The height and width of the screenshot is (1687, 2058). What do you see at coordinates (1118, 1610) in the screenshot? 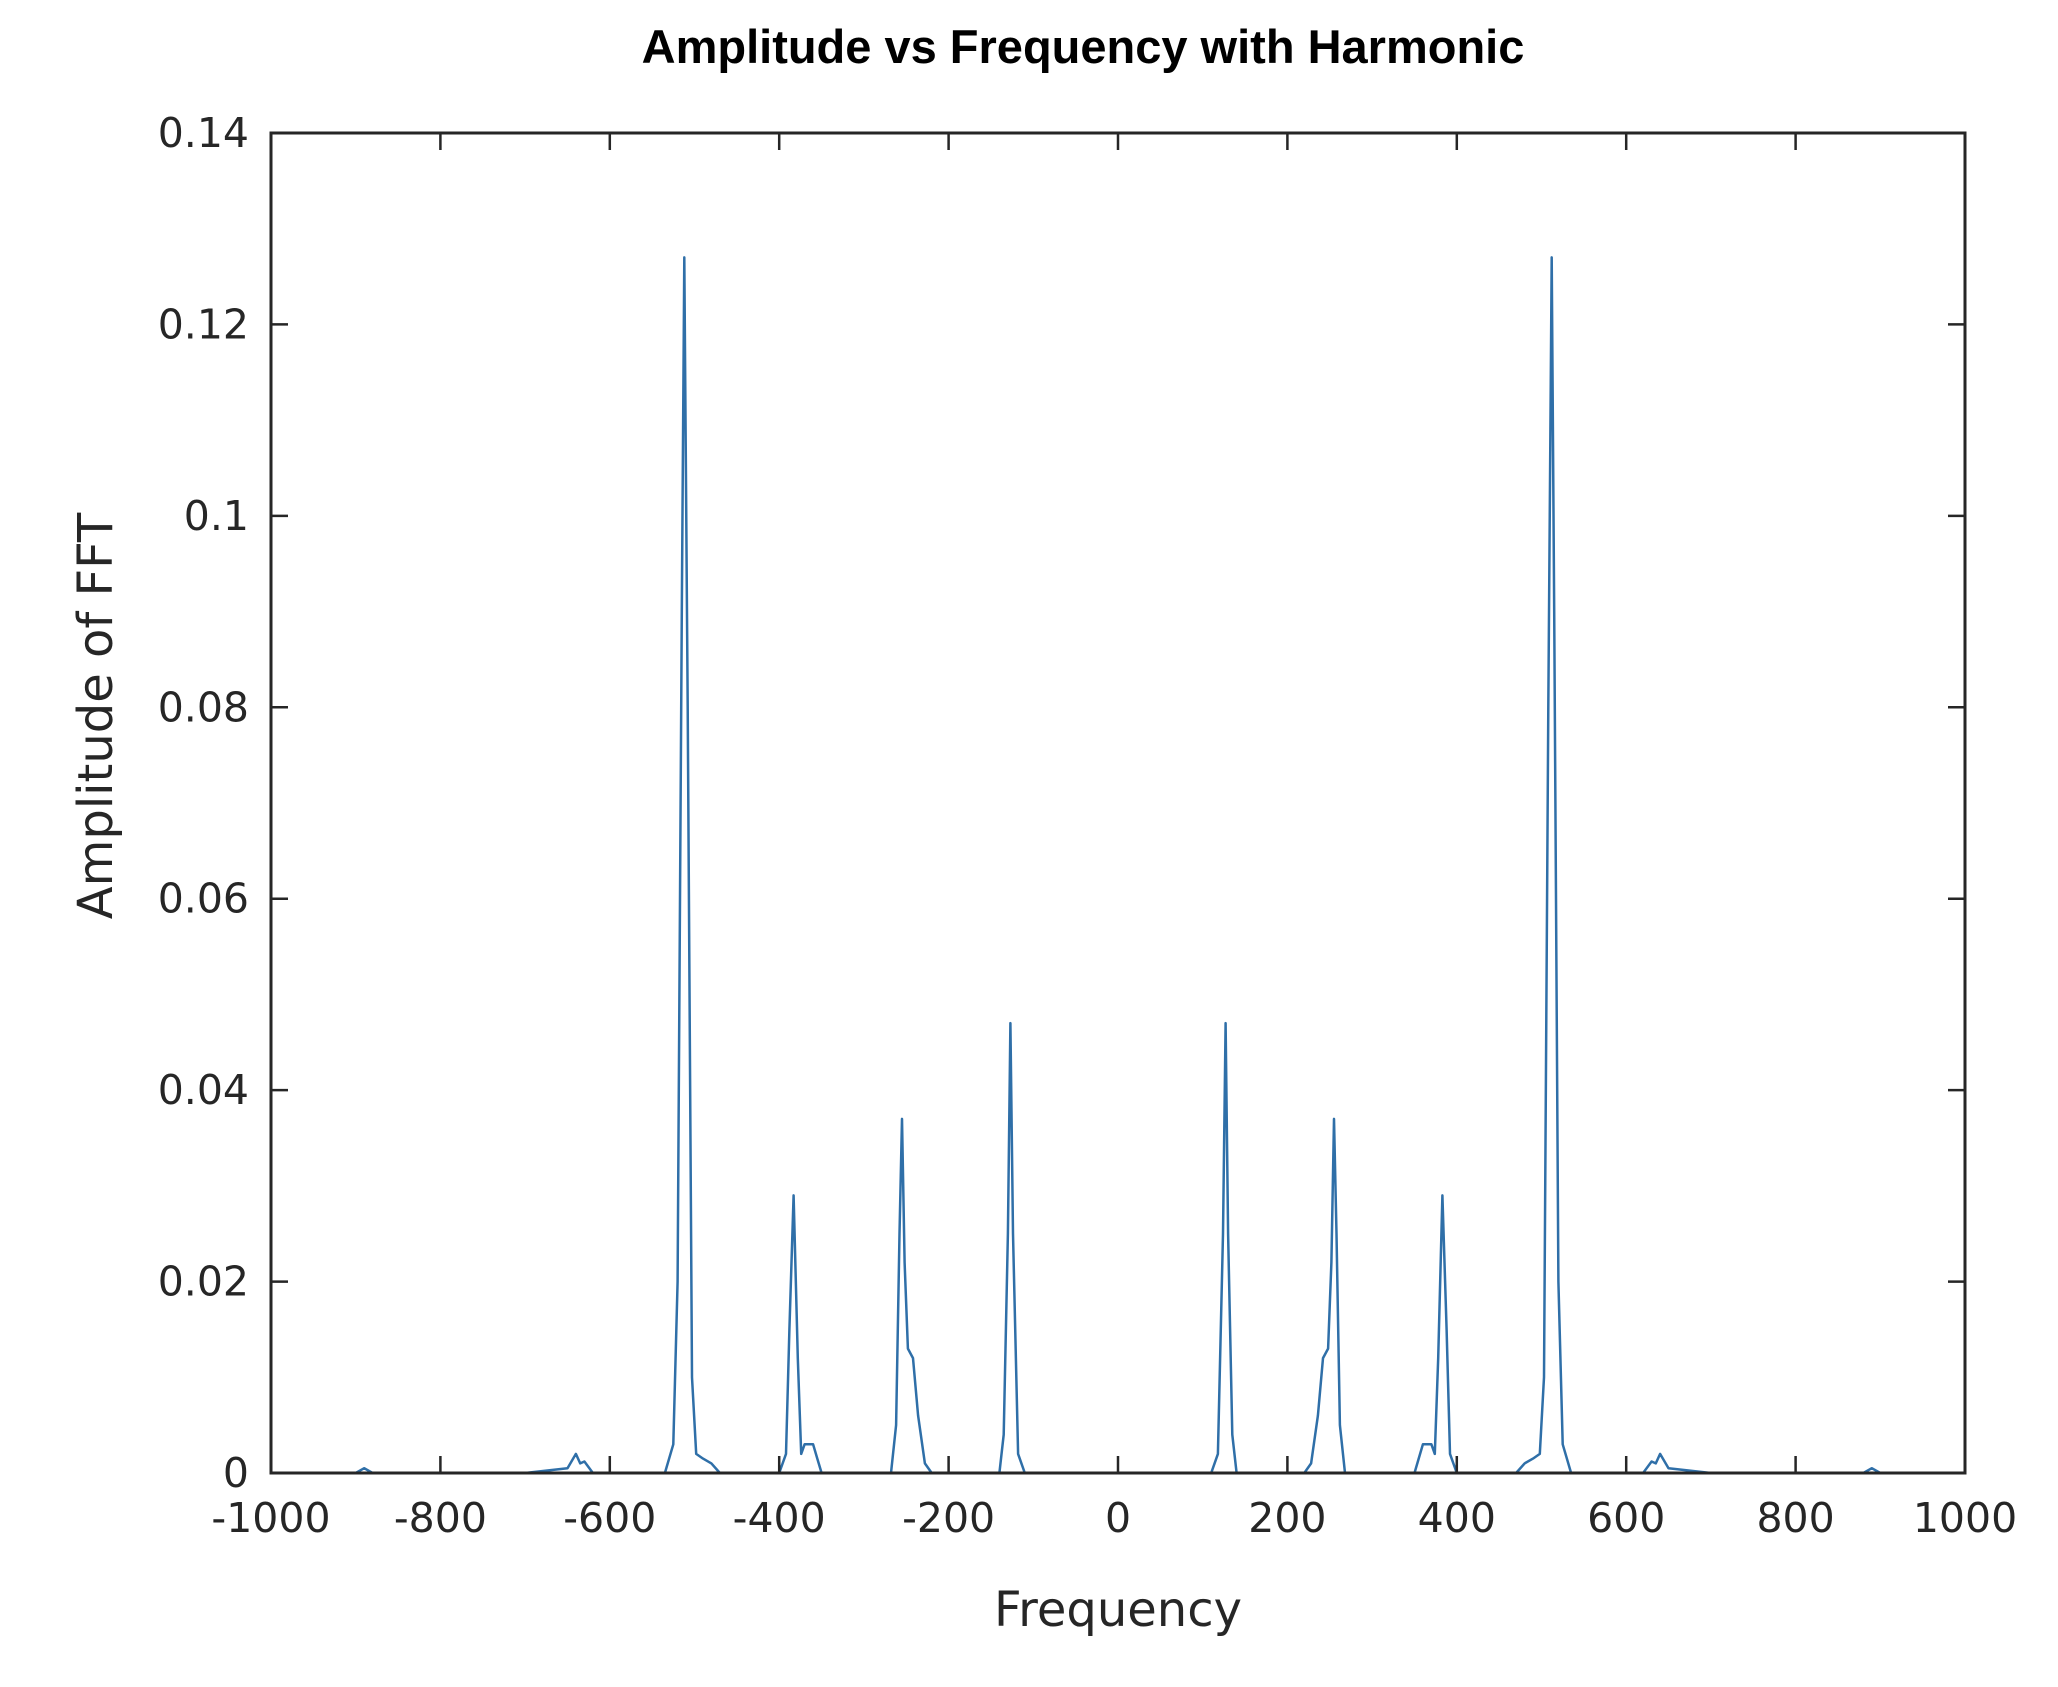
I see `x-axis-label: Frequency` at bounding box center [1118, 1610].